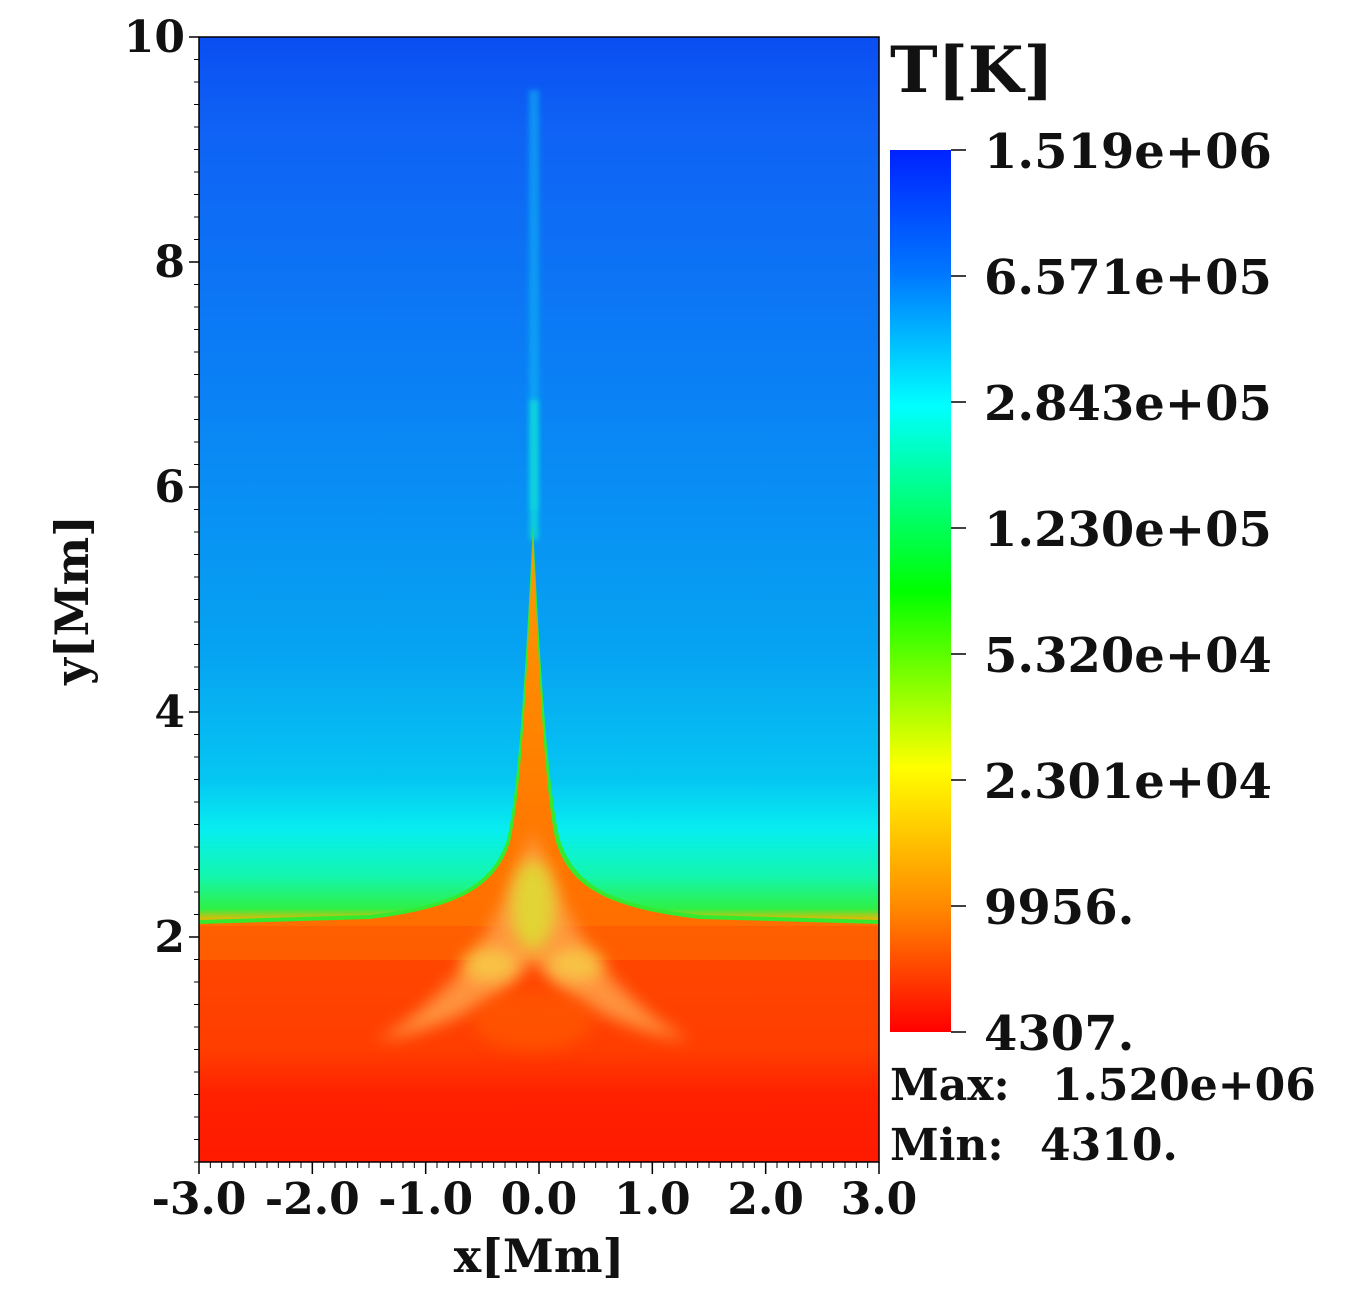 The width and height of the screenshot is (1352, 1294). Describe the element at coordinates (1109, 1145) in the screenshot. I see `min-value: 4310.` at that location.